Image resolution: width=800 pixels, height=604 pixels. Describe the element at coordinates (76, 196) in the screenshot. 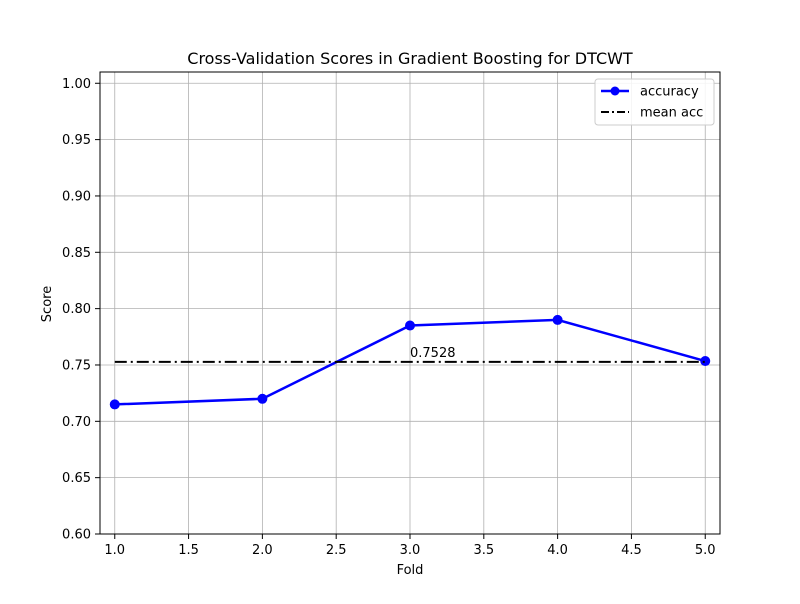

I see `y-tick-label: 0.90` at that location.